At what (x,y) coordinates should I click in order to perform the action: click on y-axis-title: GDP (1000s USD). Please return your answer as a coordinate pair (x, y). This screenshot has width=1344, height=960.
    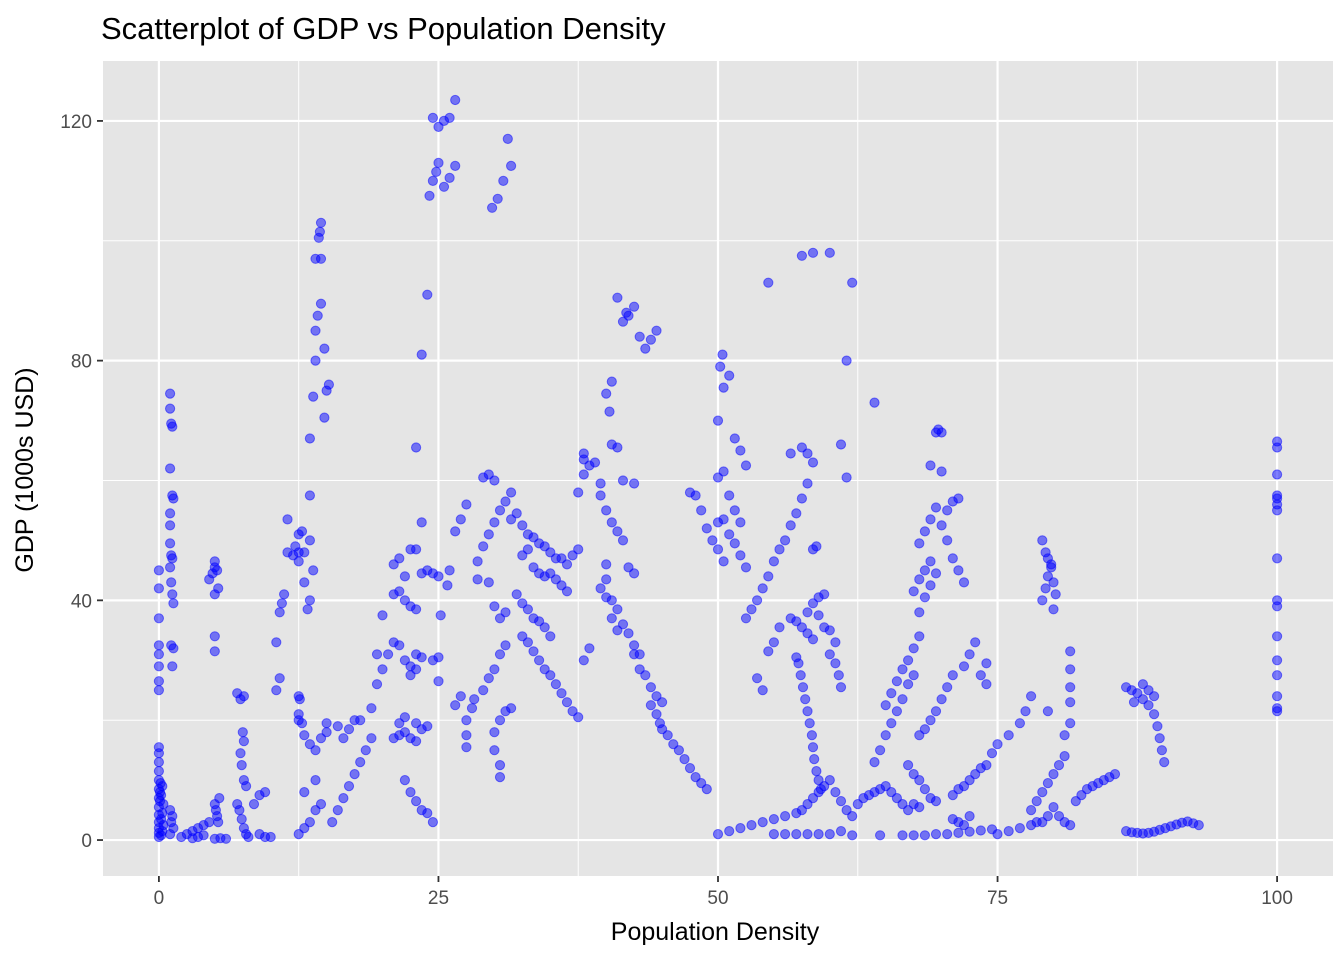
    Looking at the image, I should click on (25, 469).